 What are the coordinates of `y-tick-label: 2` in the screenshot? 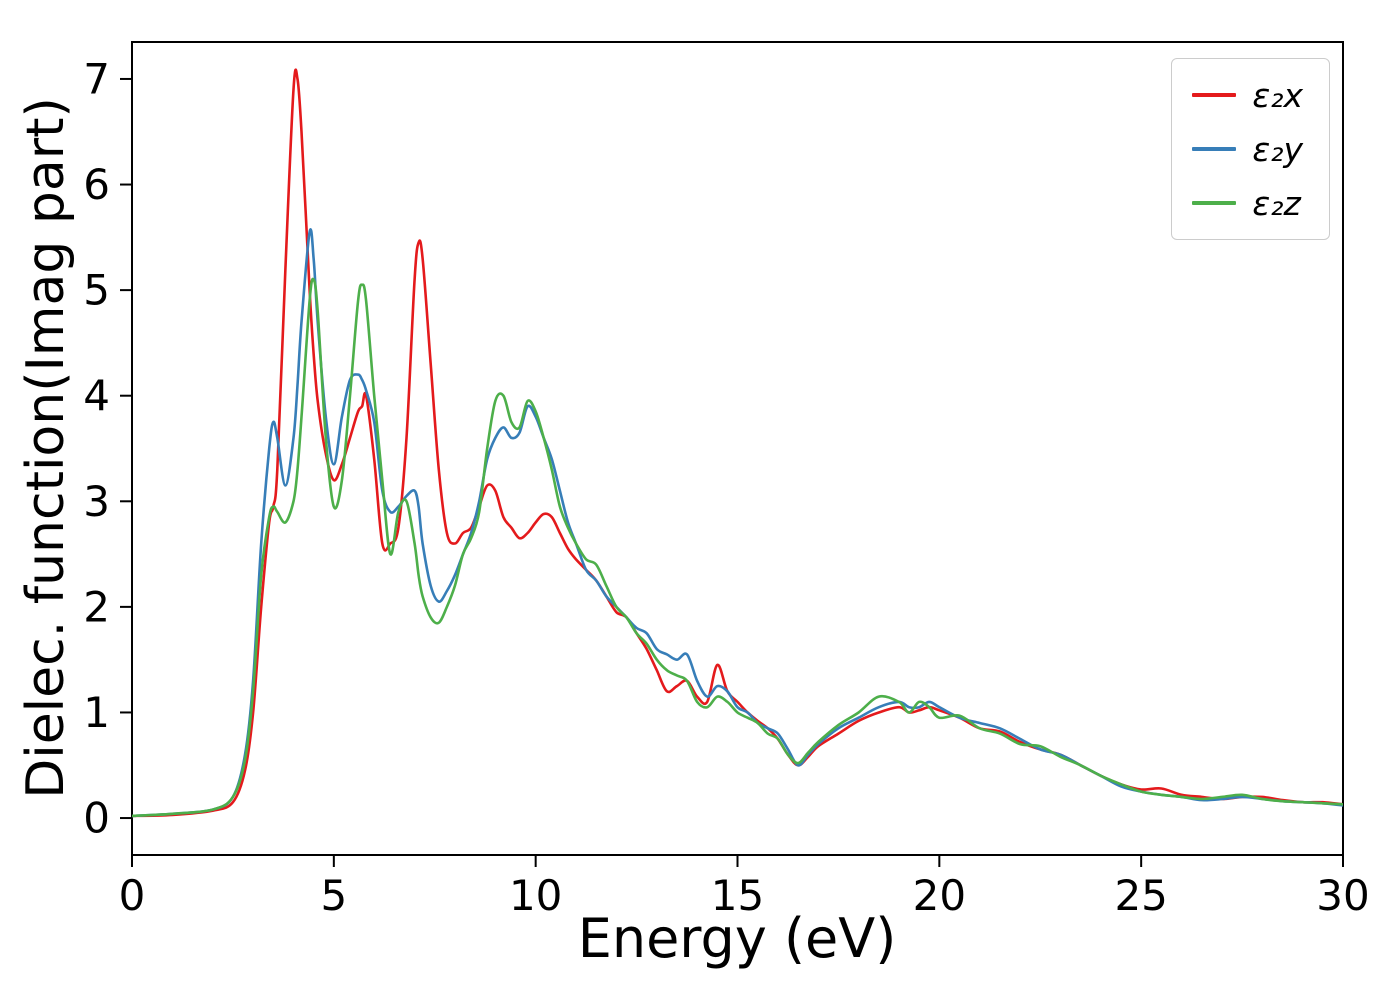 It's located at (96, 606).